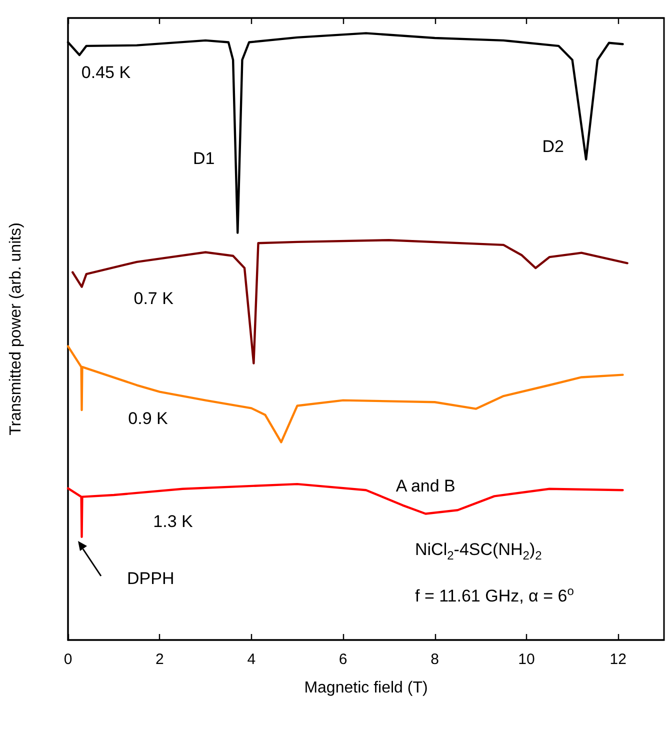  What do you see at coordinates (16, 329) in the screenshot?
I see `y-axis-title: Transmitted power (arb. units)` at bounding box center [16, 329].